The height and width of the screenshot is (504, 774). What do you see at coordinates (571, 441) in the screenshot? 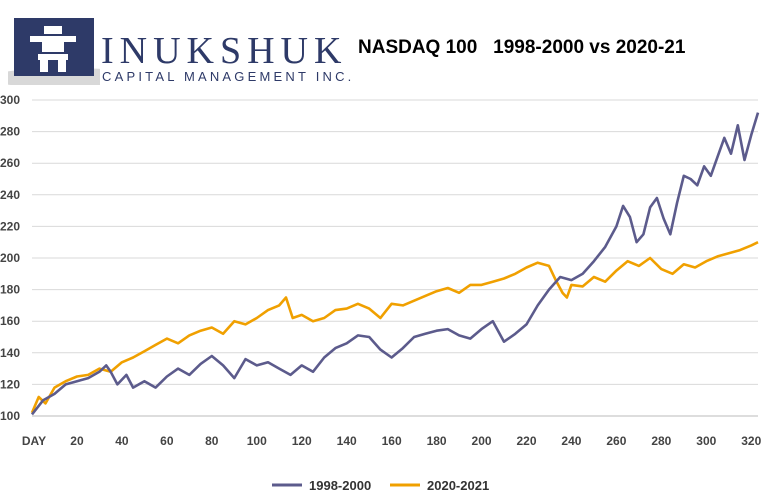
I see `x-tick-label: 240` at bounding box center [571, 441].